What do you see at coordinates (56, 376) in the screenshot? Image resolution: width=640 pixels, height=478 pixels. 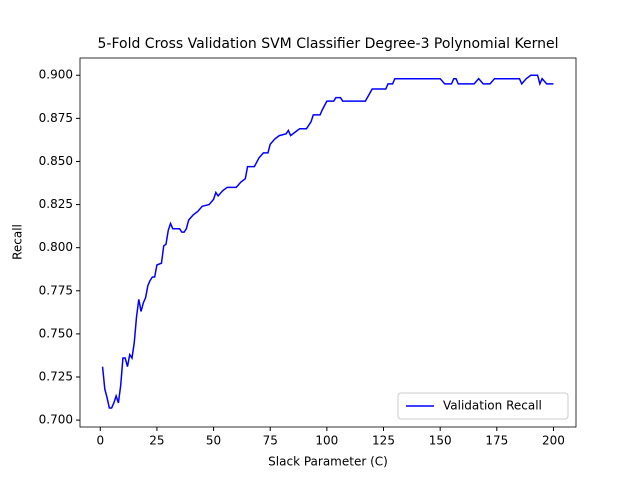 I see `y-tick-label: 0.725` at bounding box center [56, 376].